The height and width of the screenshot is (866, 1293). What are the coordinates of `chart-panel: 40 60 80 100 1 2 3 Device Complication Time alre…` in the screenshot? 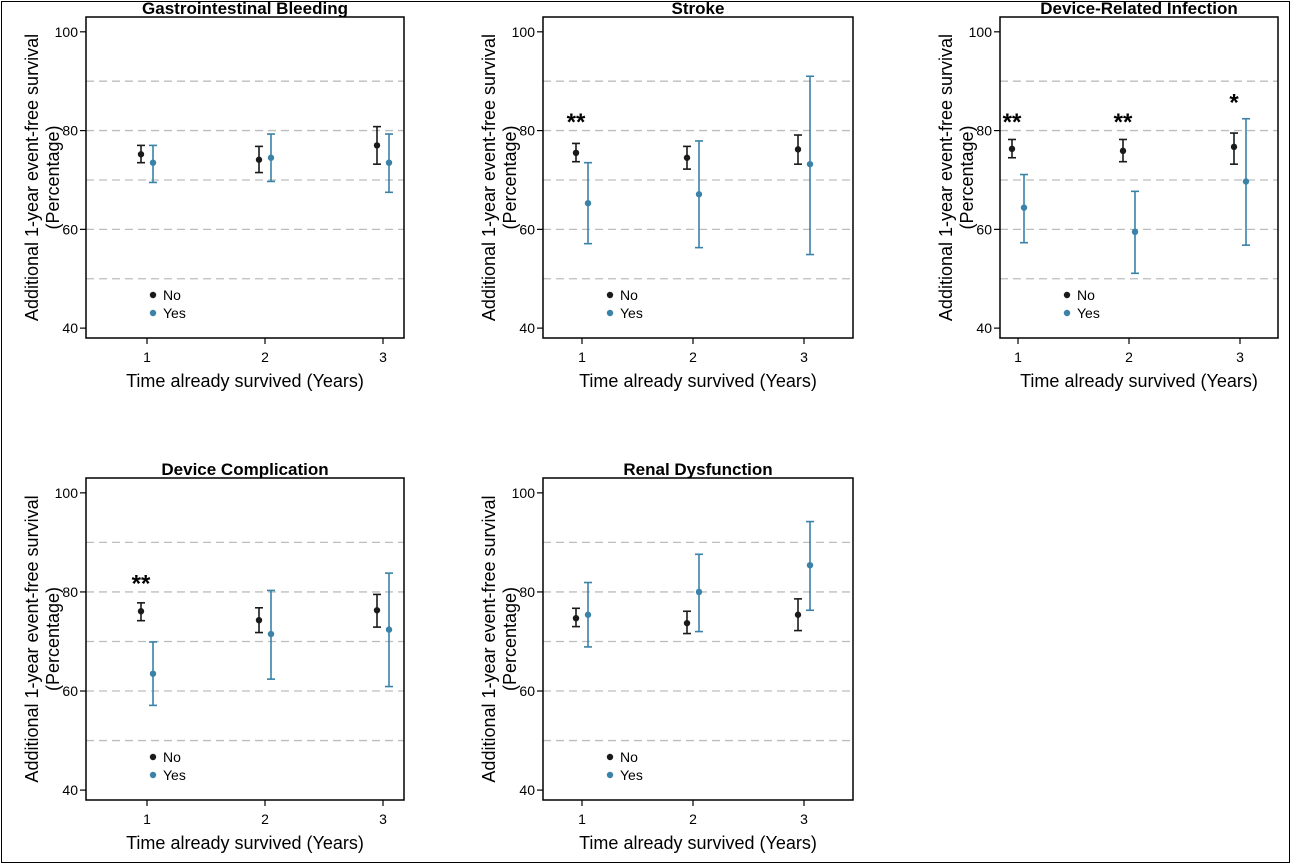 It's located at (213, 656).